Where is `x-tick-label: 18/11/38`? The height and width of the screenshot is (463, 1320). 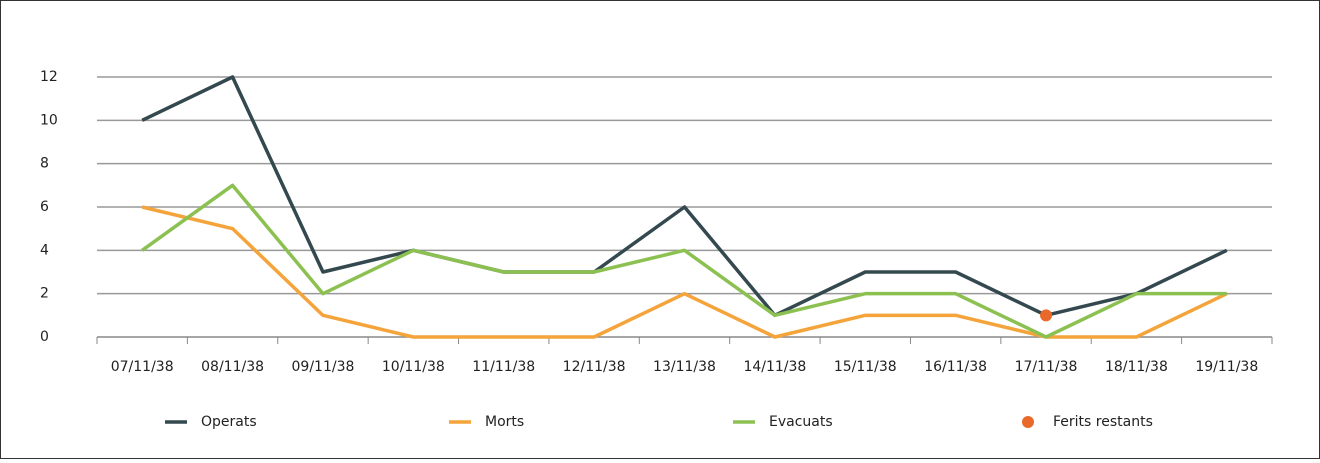
x-tick-label: 18/11/38 is located at coordinates (1136, 367).